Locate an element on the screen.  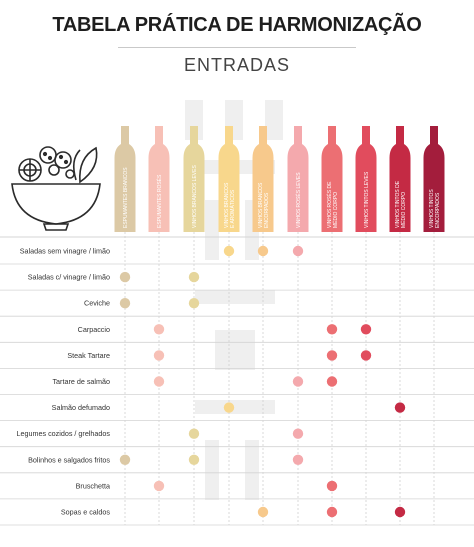
dish-label: Tartare de salmão is located at coordinates (81, 381).